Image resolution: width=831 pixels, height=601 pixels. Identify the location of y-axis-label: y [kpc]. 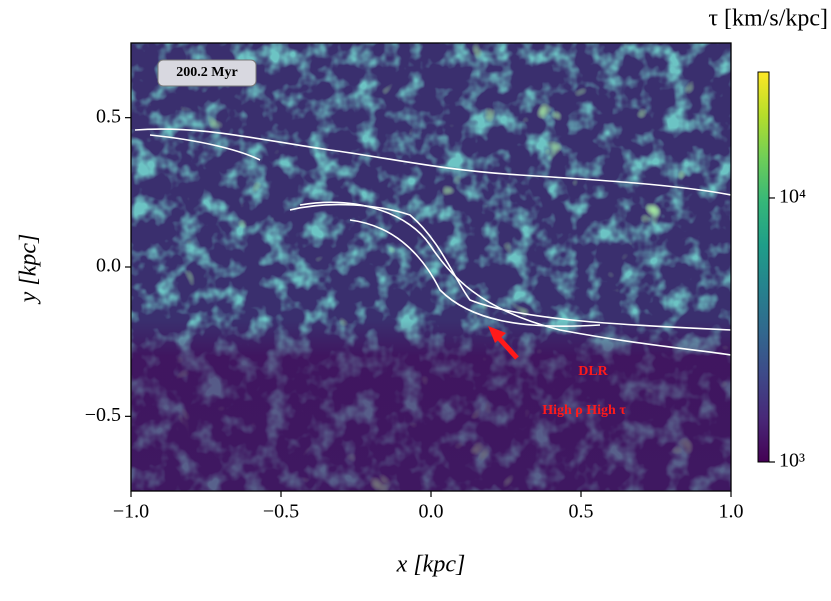
(29, 269).